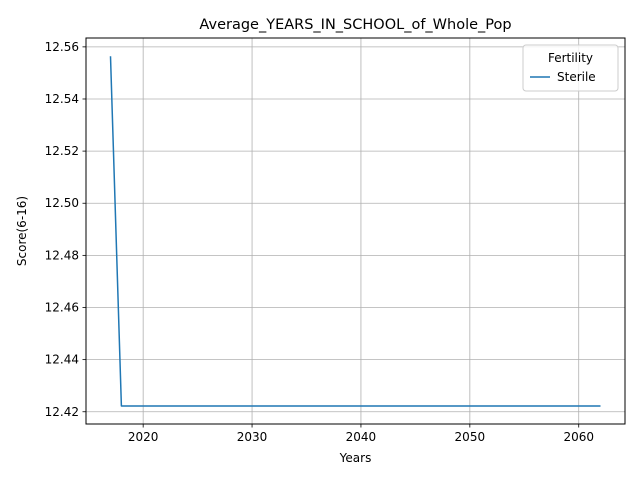 Image resolution: width=640 pixels, height=480 pixels. What do you see at coordinates (62, 99) in the screenshot?
I see `y-tick-label: 12.54` at bounding box center [62, 99].